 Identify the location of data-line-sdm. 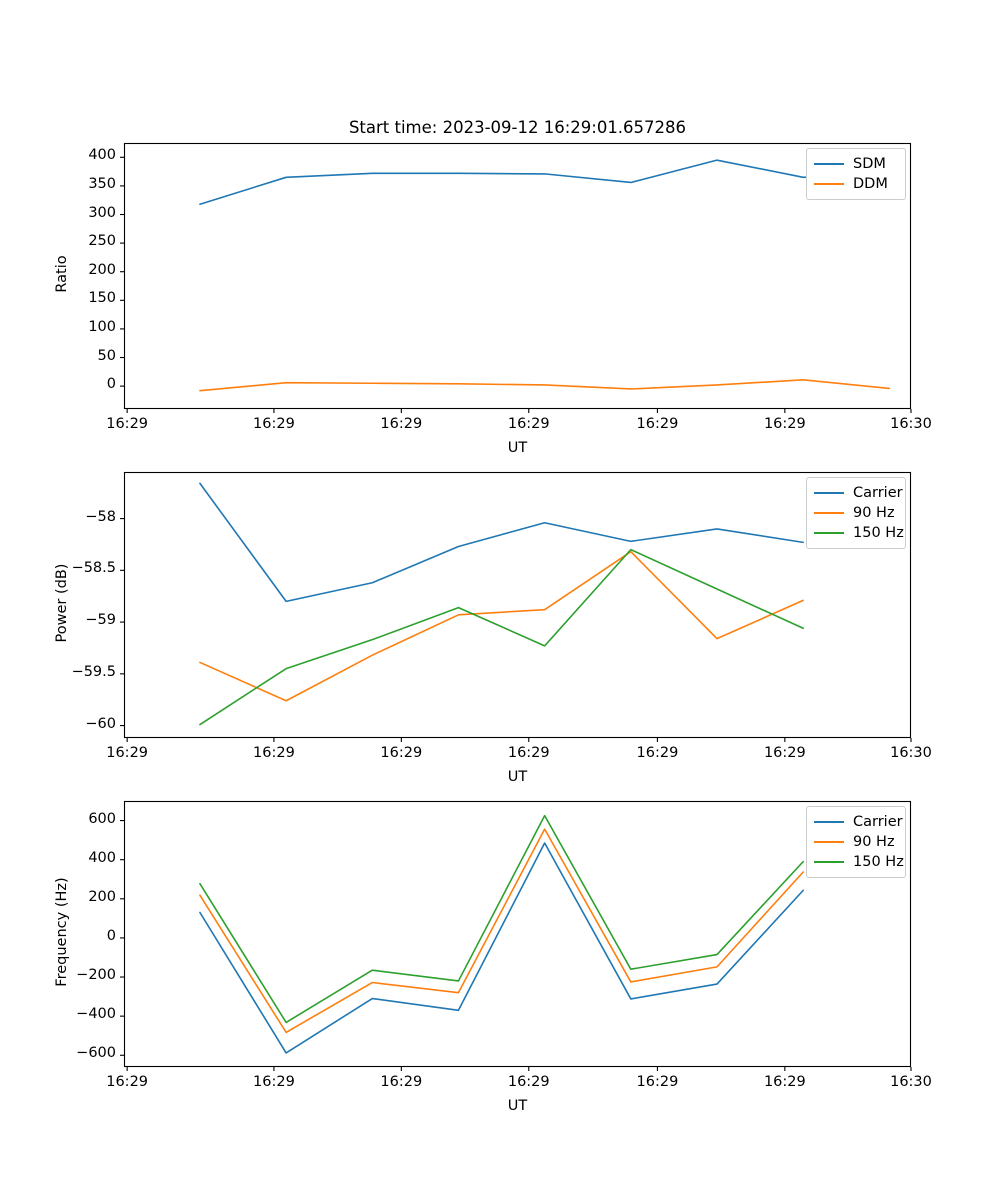
(545, 182).